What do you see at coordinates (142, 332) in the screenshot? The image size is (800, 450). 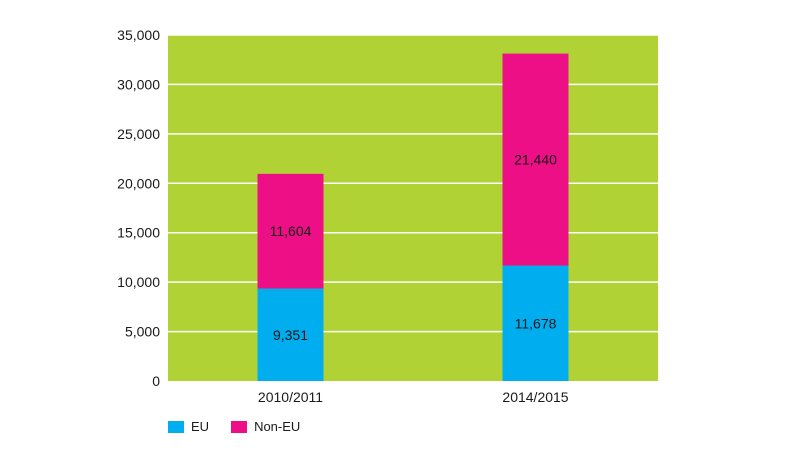 I see `y-tick-label: 5,000` at bounding box center [142, 332].